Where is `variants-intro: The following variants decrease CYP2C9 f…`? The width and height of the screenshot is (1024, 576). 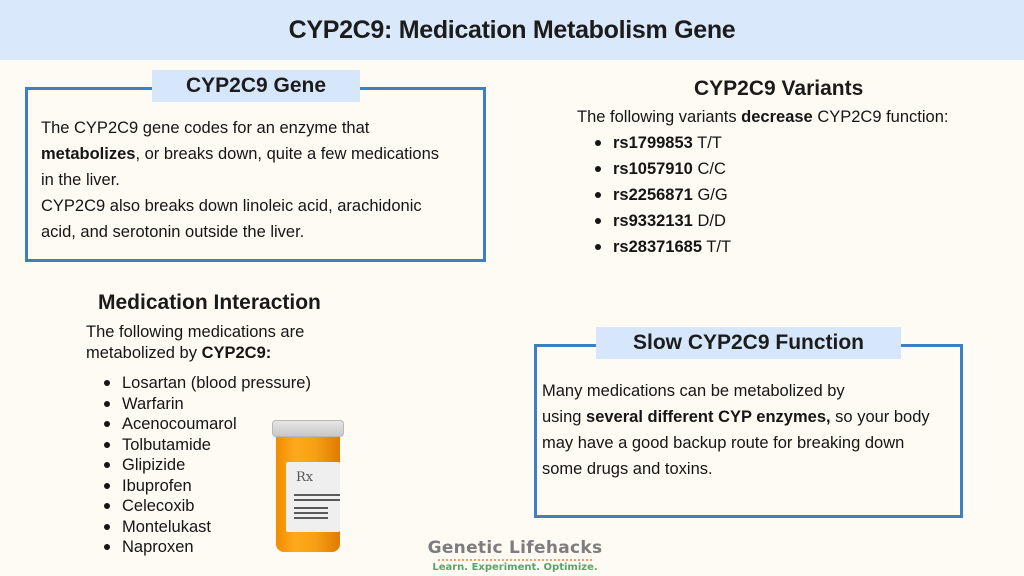
variants-intro: The following variants decrease CYP2C9 f… is located at coordinates (762, 117).